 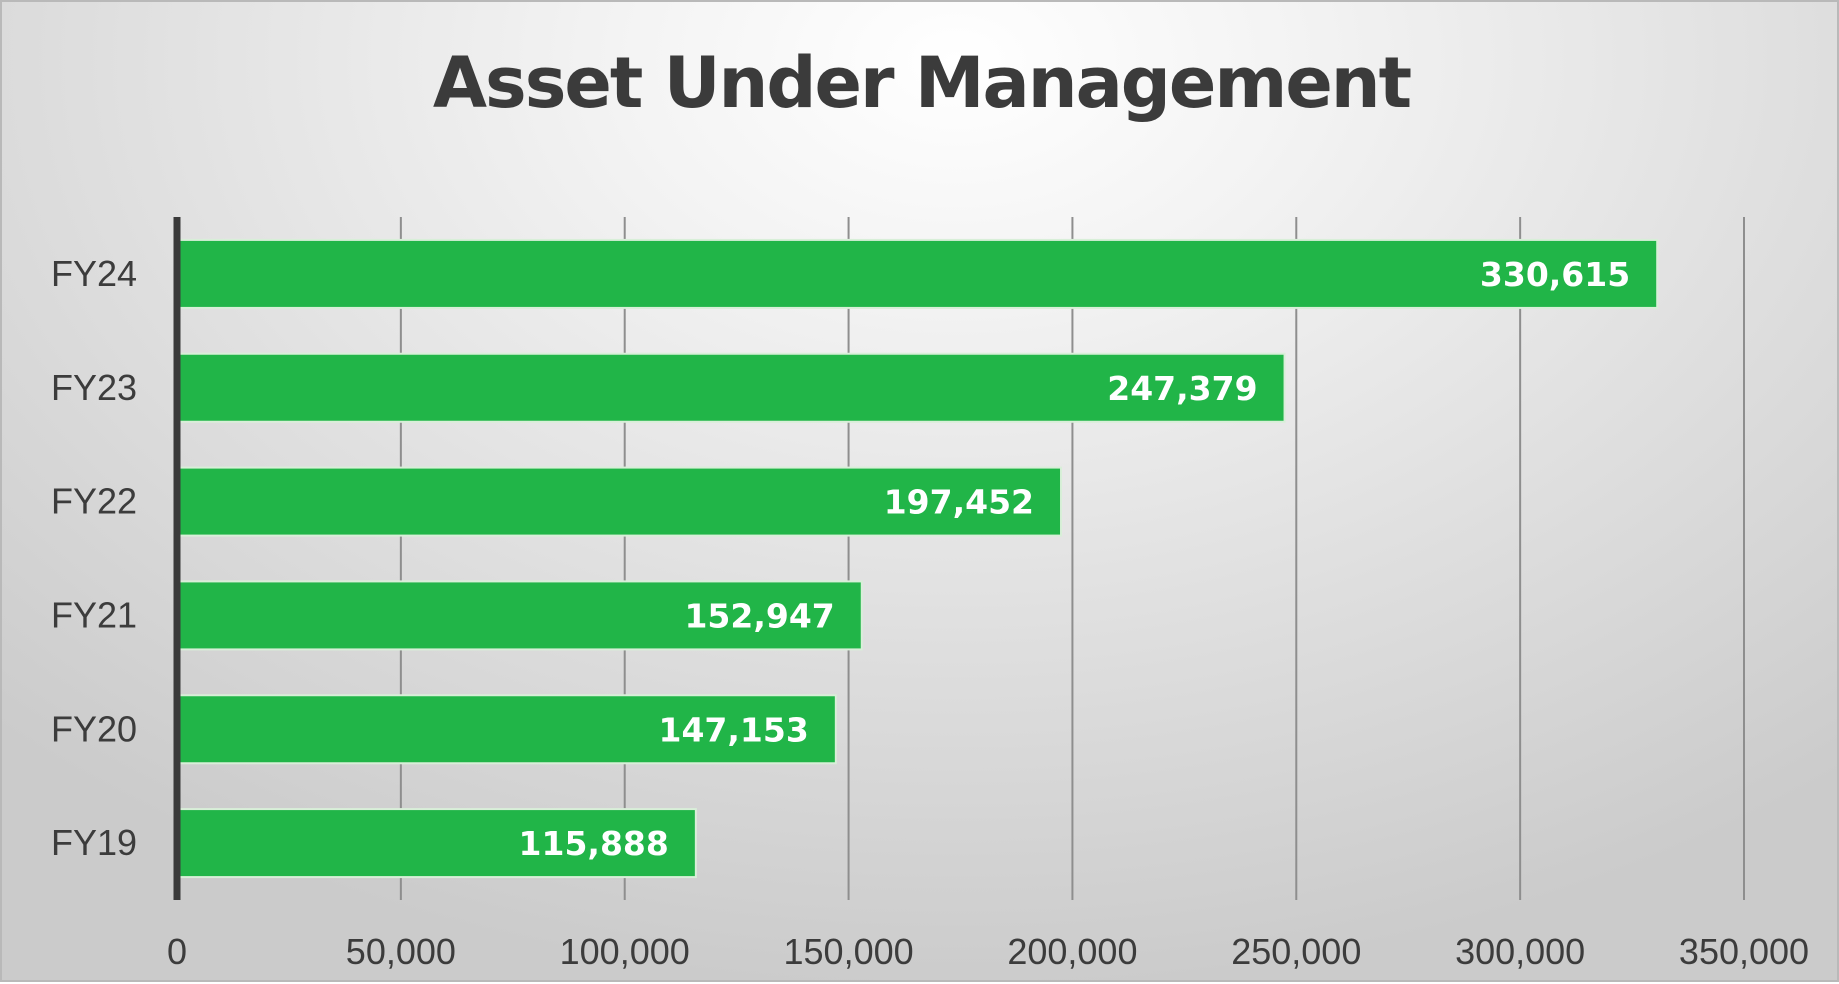 I want to click on x-tick-label: 200,000, so click(x=1072, y=951).